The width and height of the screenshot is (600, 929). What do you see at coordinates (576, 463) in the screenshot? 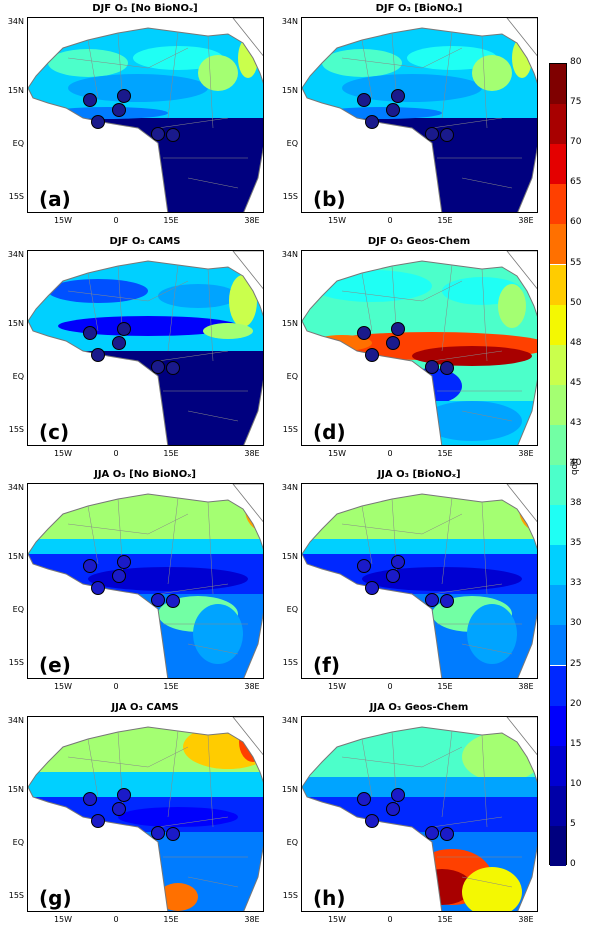
I see `colorbar-tick-label: 40` at bounding box center [576, 463].